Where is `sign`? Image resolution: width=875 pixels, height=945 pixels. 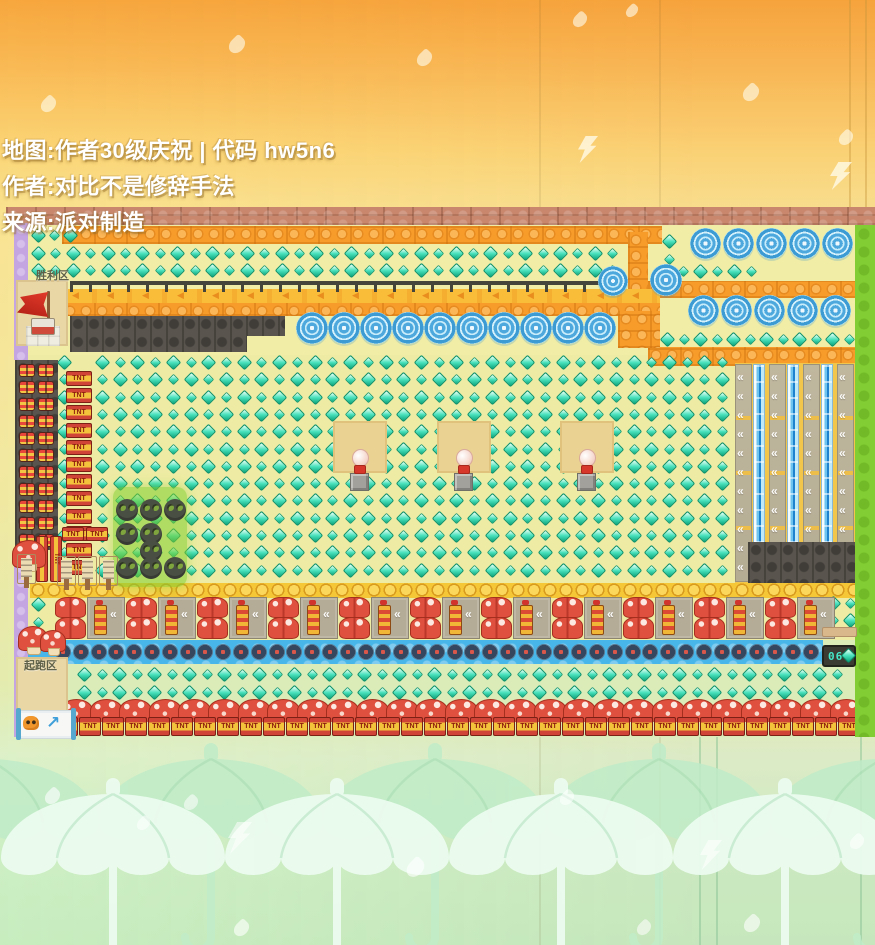
sign is located at coordinates (87, 573).